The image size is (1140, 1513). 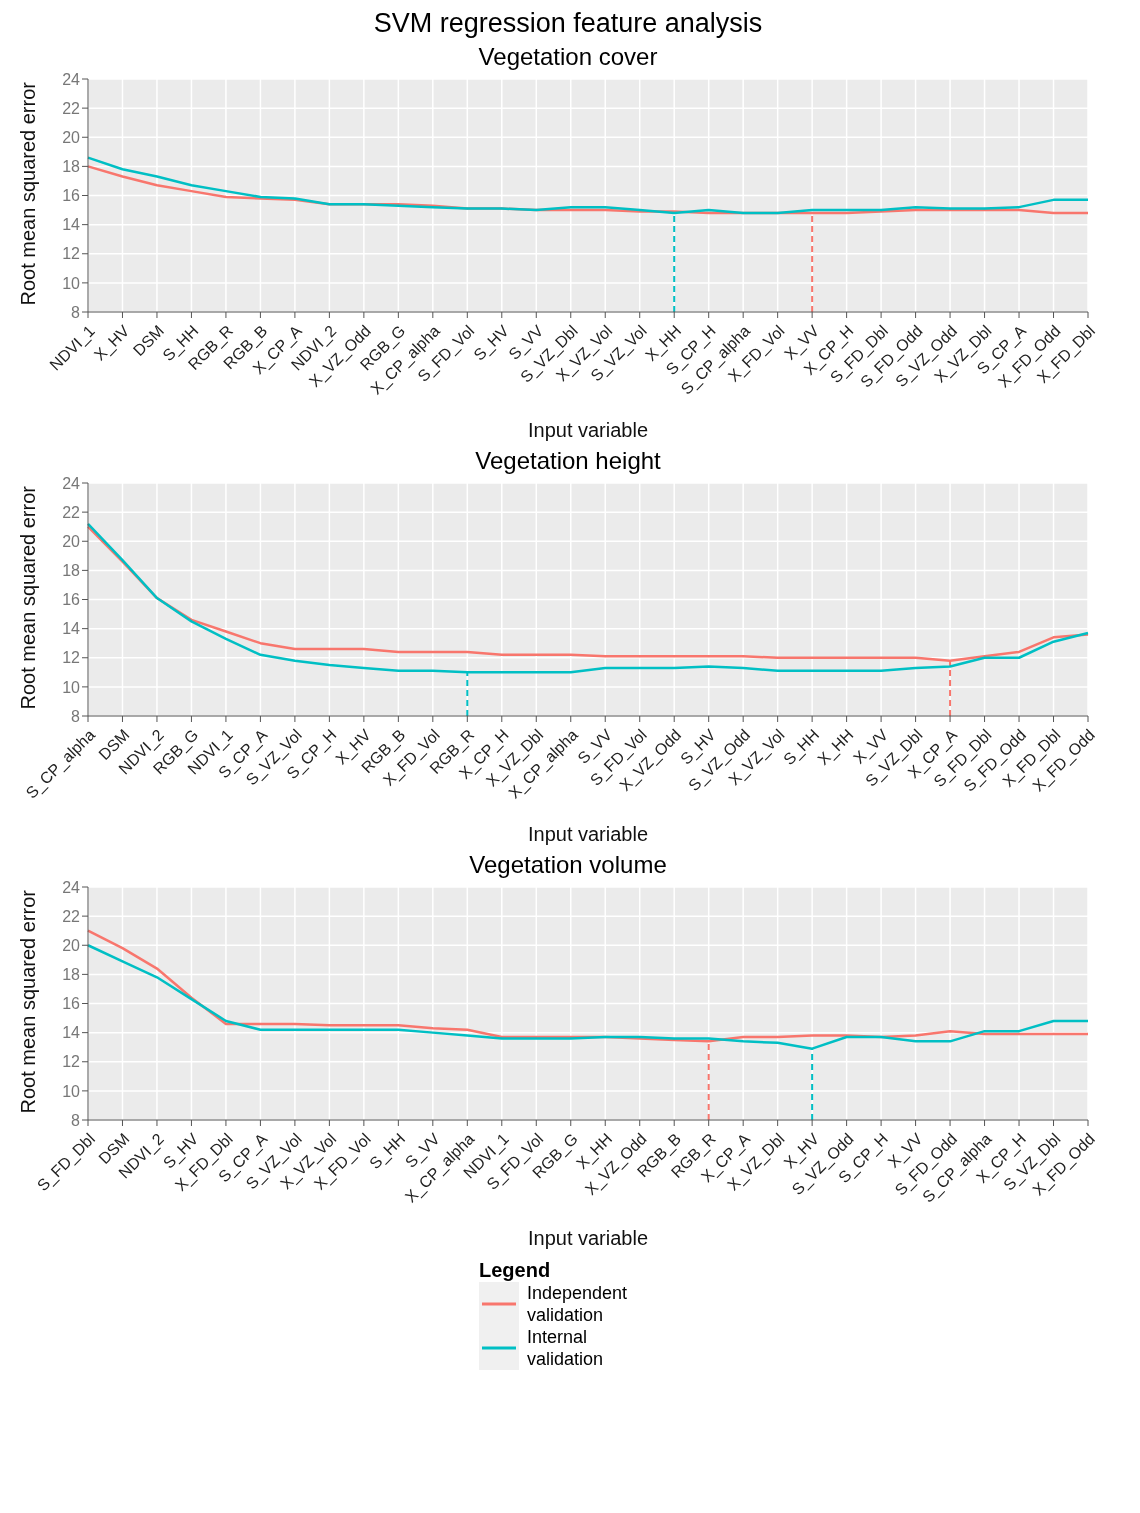 I want to click on legend-title: Legend, so click(x=515, y=1270).